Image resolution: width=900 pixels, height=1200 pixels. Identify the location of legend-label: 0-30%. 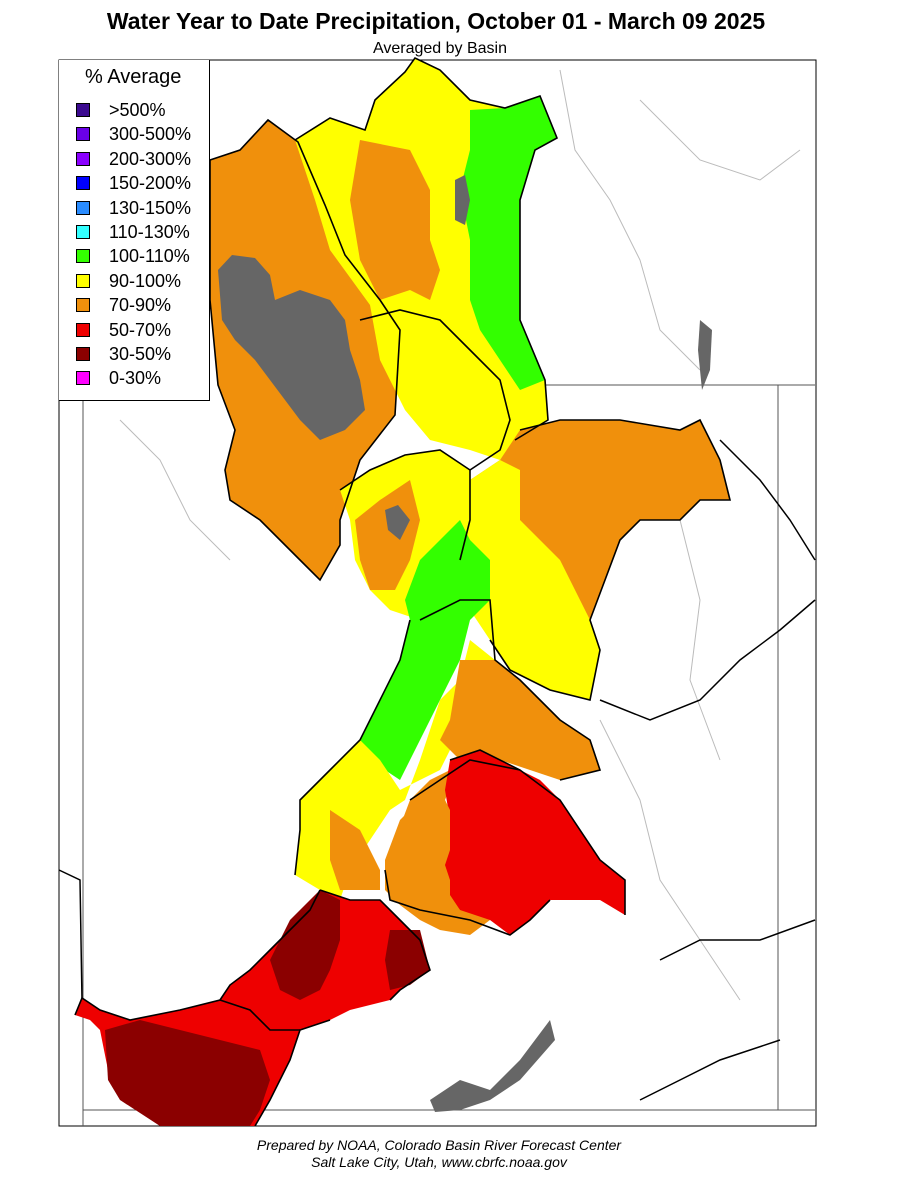
(135, 378).